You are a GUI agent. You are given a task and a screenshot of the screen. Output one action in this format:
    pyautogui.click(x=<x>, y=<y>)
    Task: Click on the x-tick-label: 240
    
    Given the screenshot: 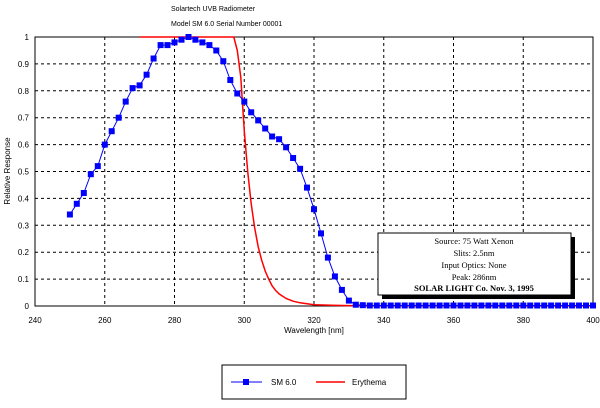 What is the action you would take?
    pyautogui.click(x=35, y=320)
    